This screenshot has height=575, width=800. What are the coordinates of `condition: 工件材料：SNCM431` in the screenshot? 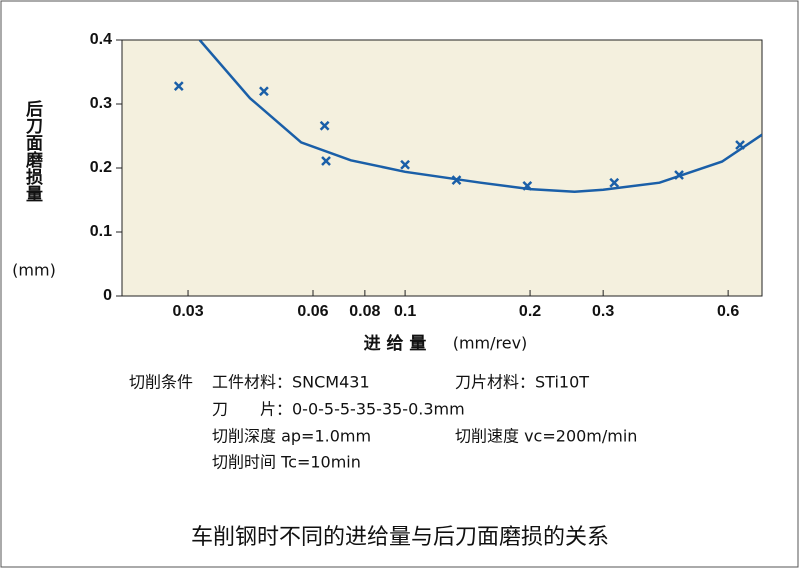 It's located at (291, 382).